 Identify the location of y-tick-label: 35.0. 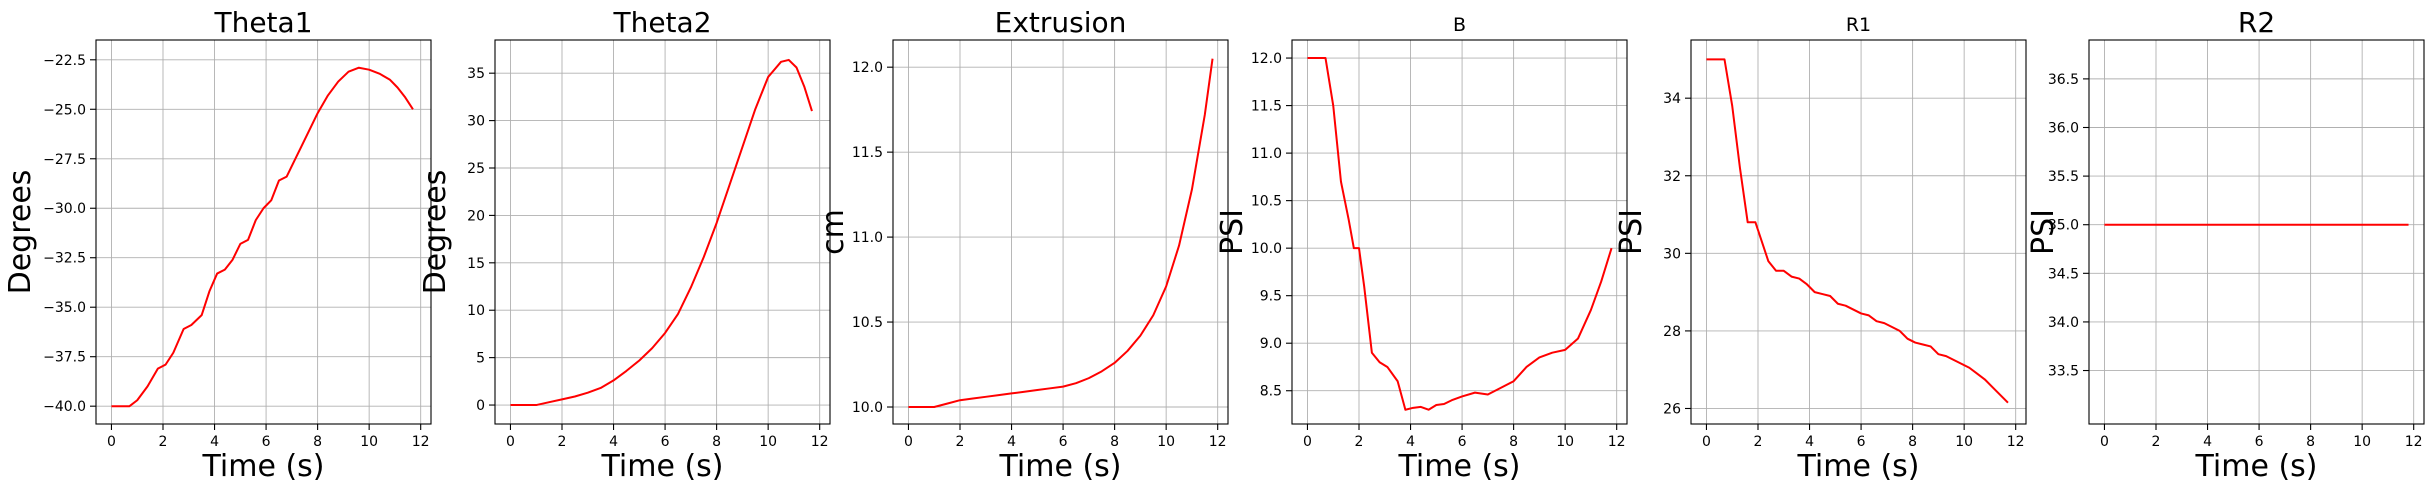
(2063, 226).